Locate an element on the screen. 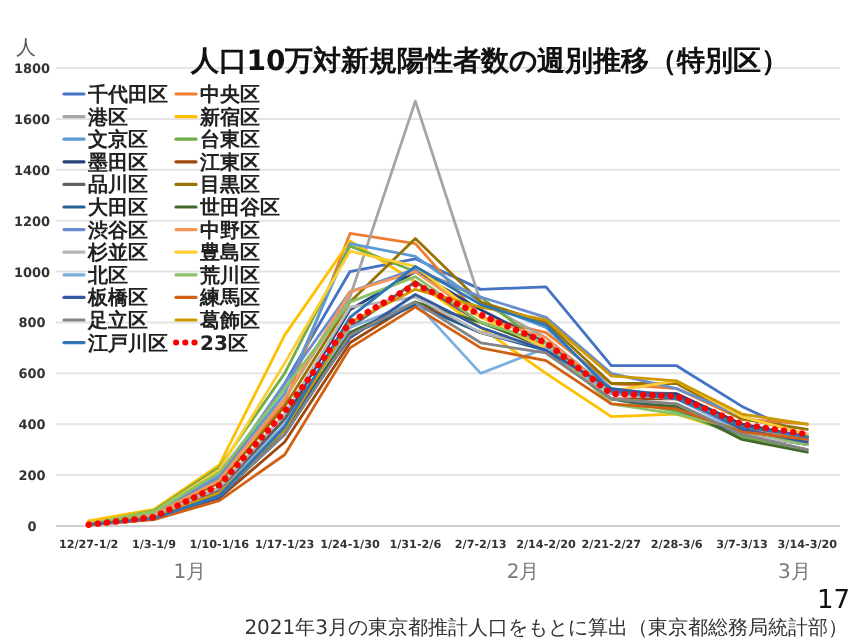  legend-label: 杉並区 is located at coordinates (117, 253).